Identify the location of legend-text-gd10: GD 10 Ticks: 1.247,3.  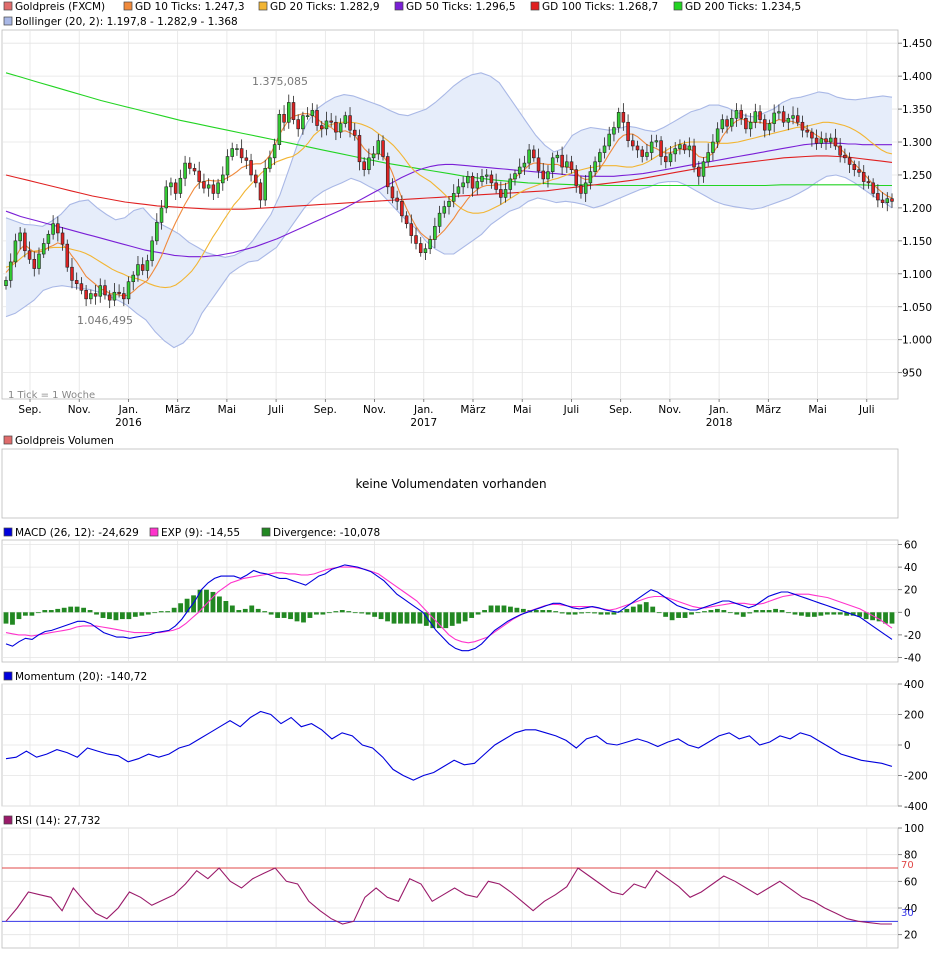
(190, 7).